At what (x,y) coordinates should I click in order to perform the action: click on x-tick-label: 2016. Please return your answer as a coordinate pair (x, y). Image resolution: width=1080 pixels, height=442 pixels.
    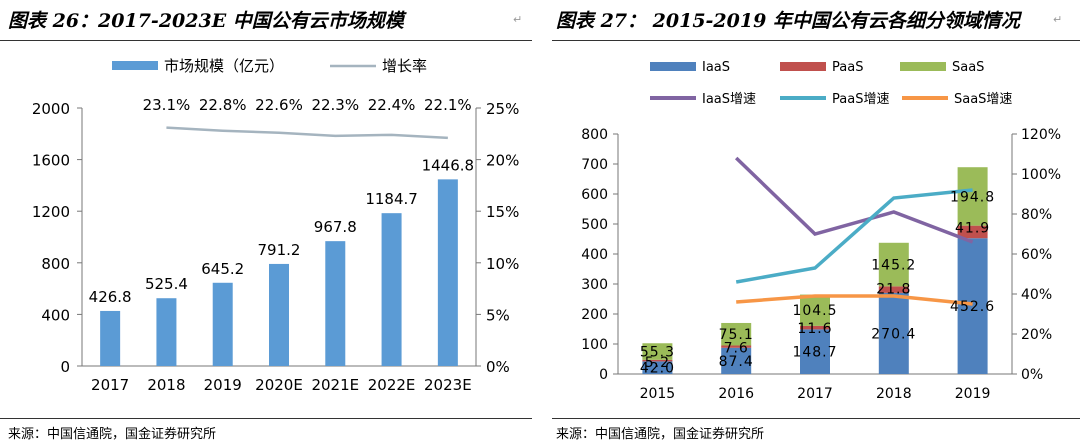
    Looking at the image, I should click on (736, 394).